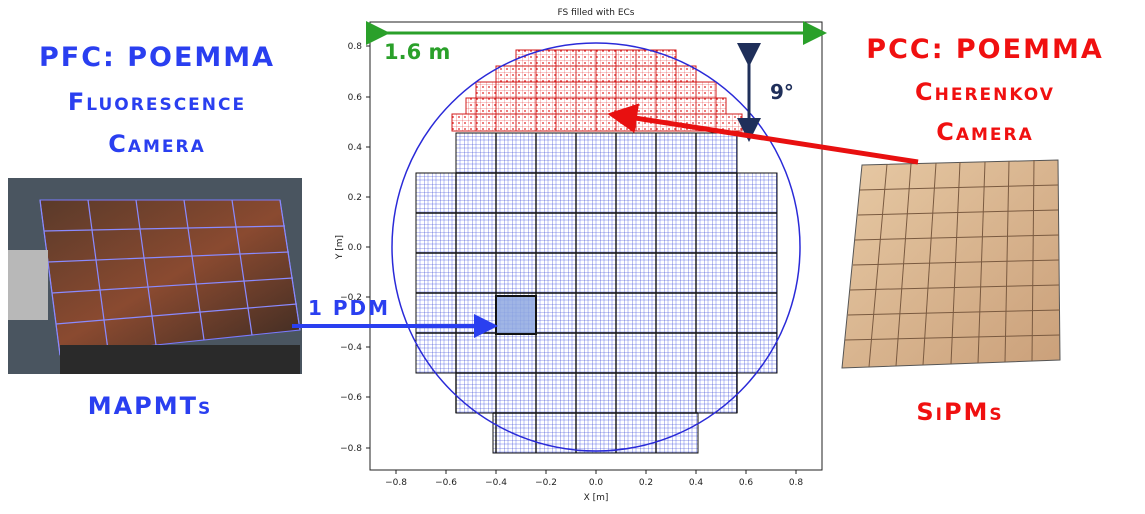 The height and width of the screenshot is (514, 1145). What do you see at coordinates (446, 483) in the screenshot?
I see `x-tick-label: −0.6` at bounding box center [446, 483].